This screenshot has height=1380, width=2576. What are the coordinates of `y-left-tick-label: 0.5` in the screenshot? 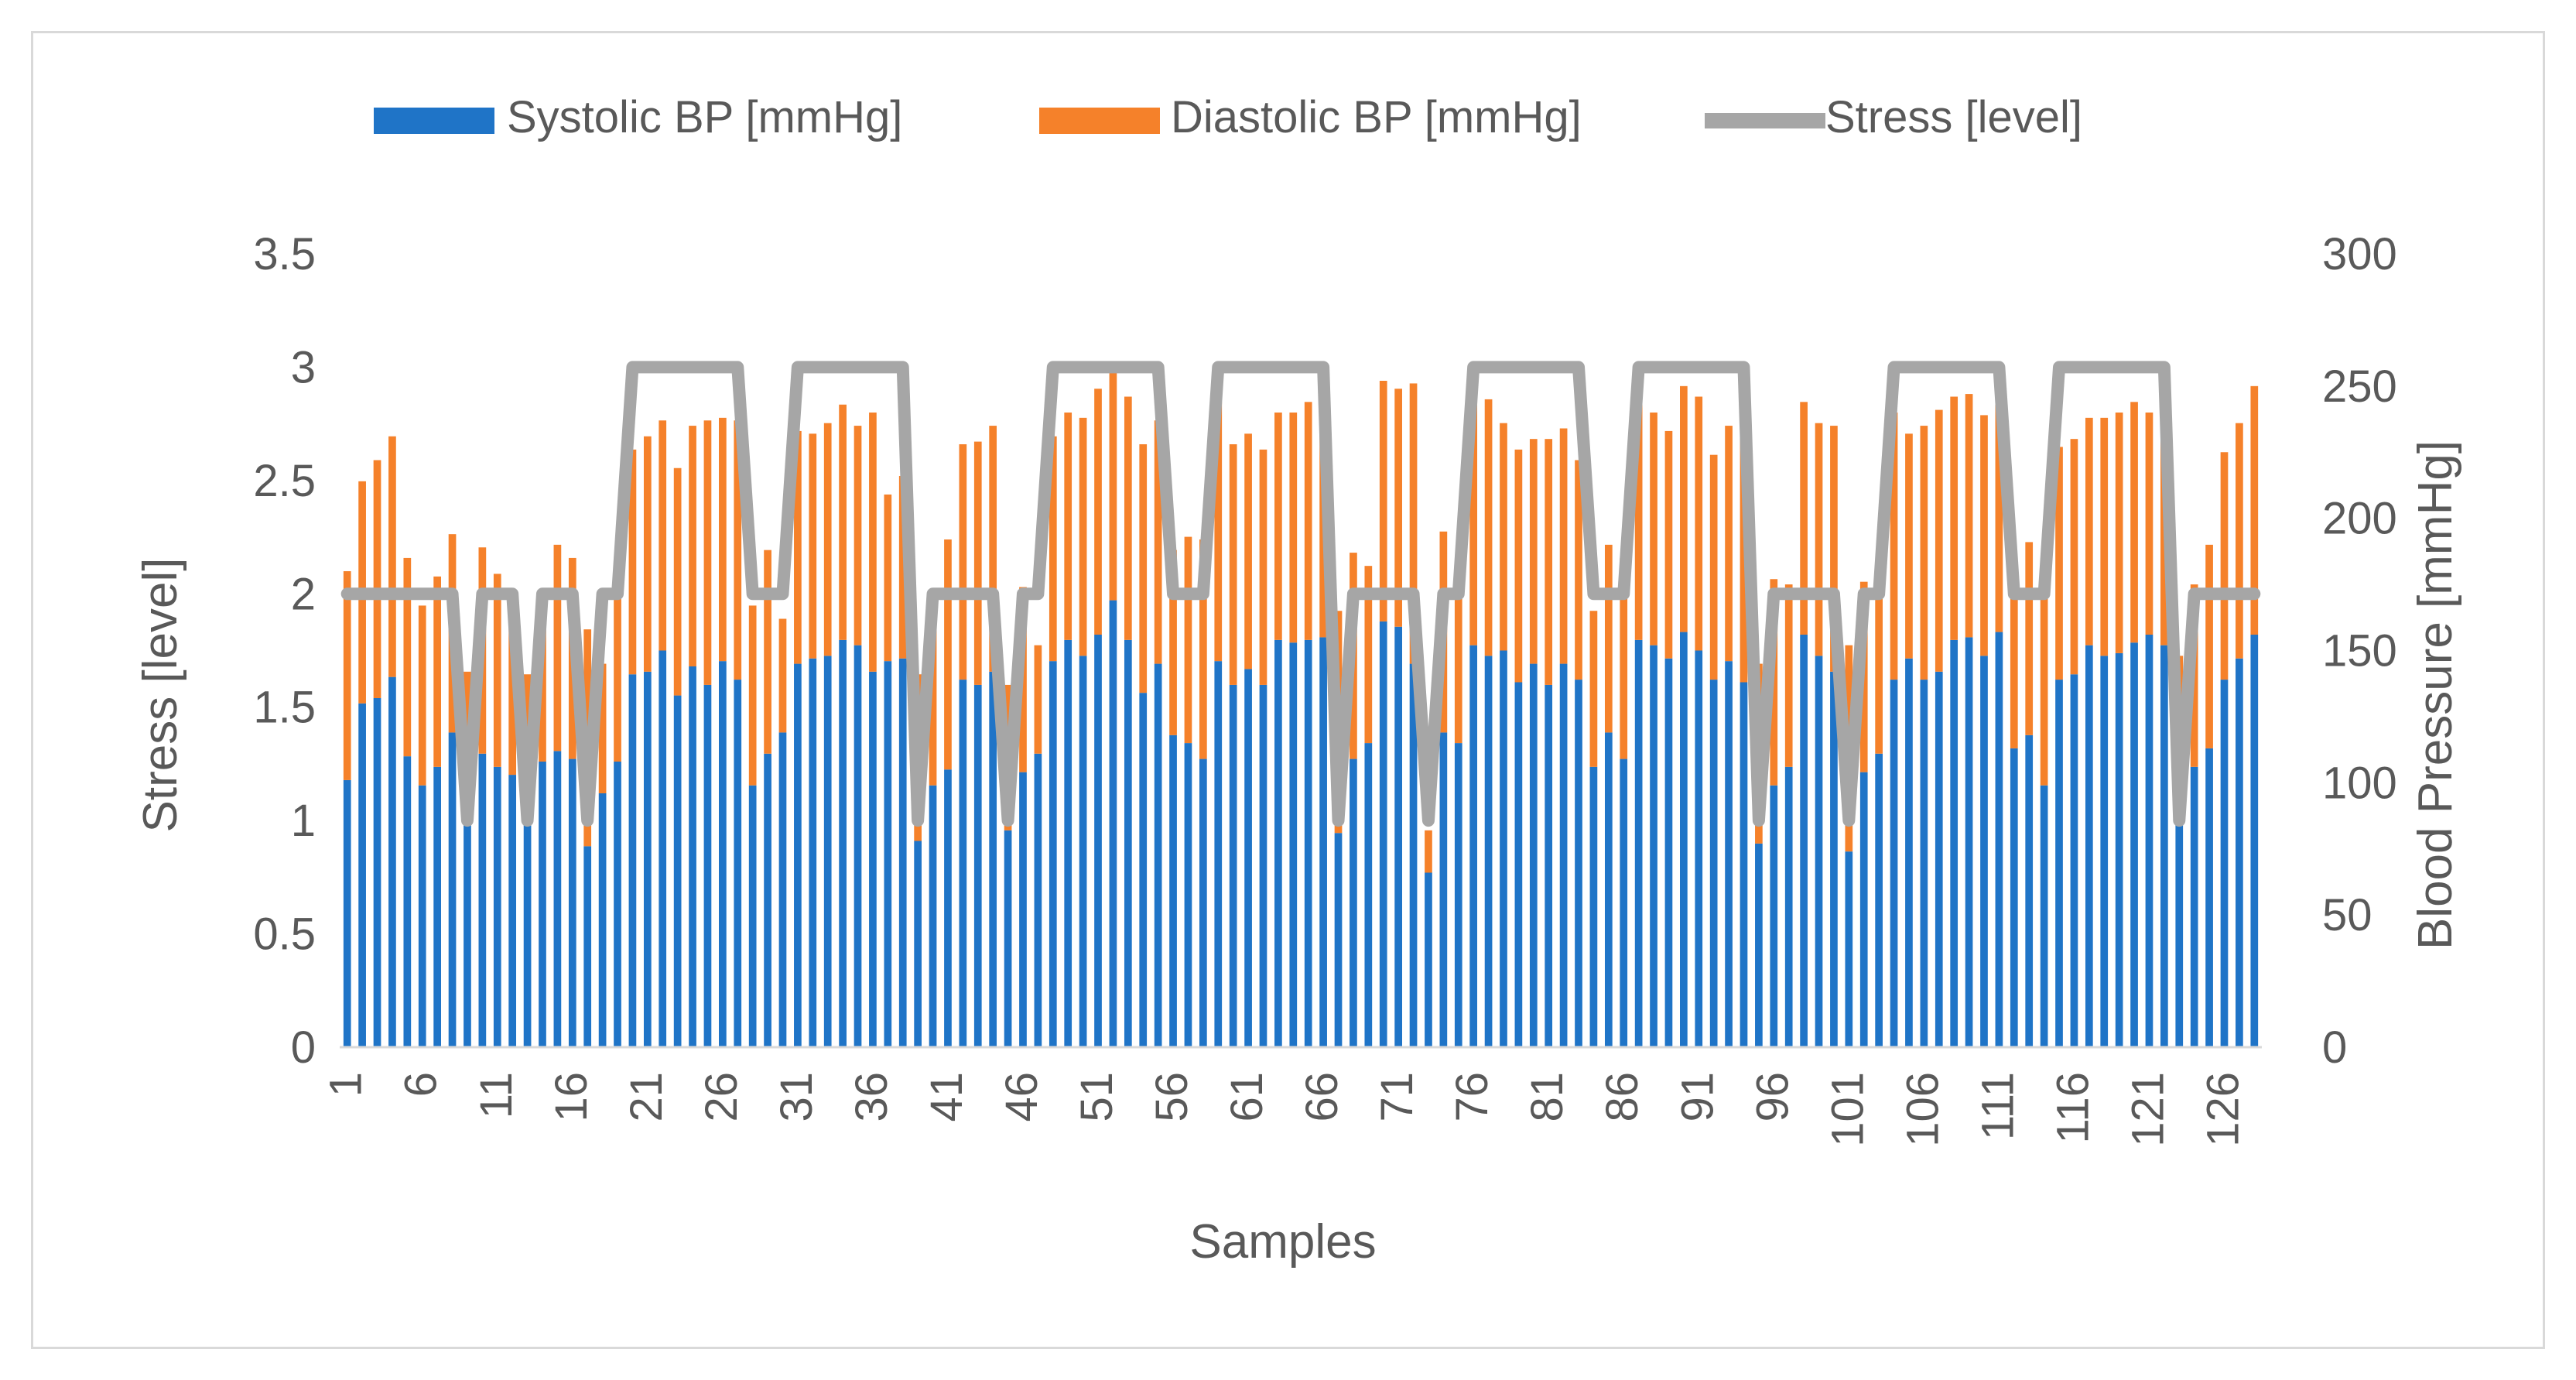 It's located at (285, 934).